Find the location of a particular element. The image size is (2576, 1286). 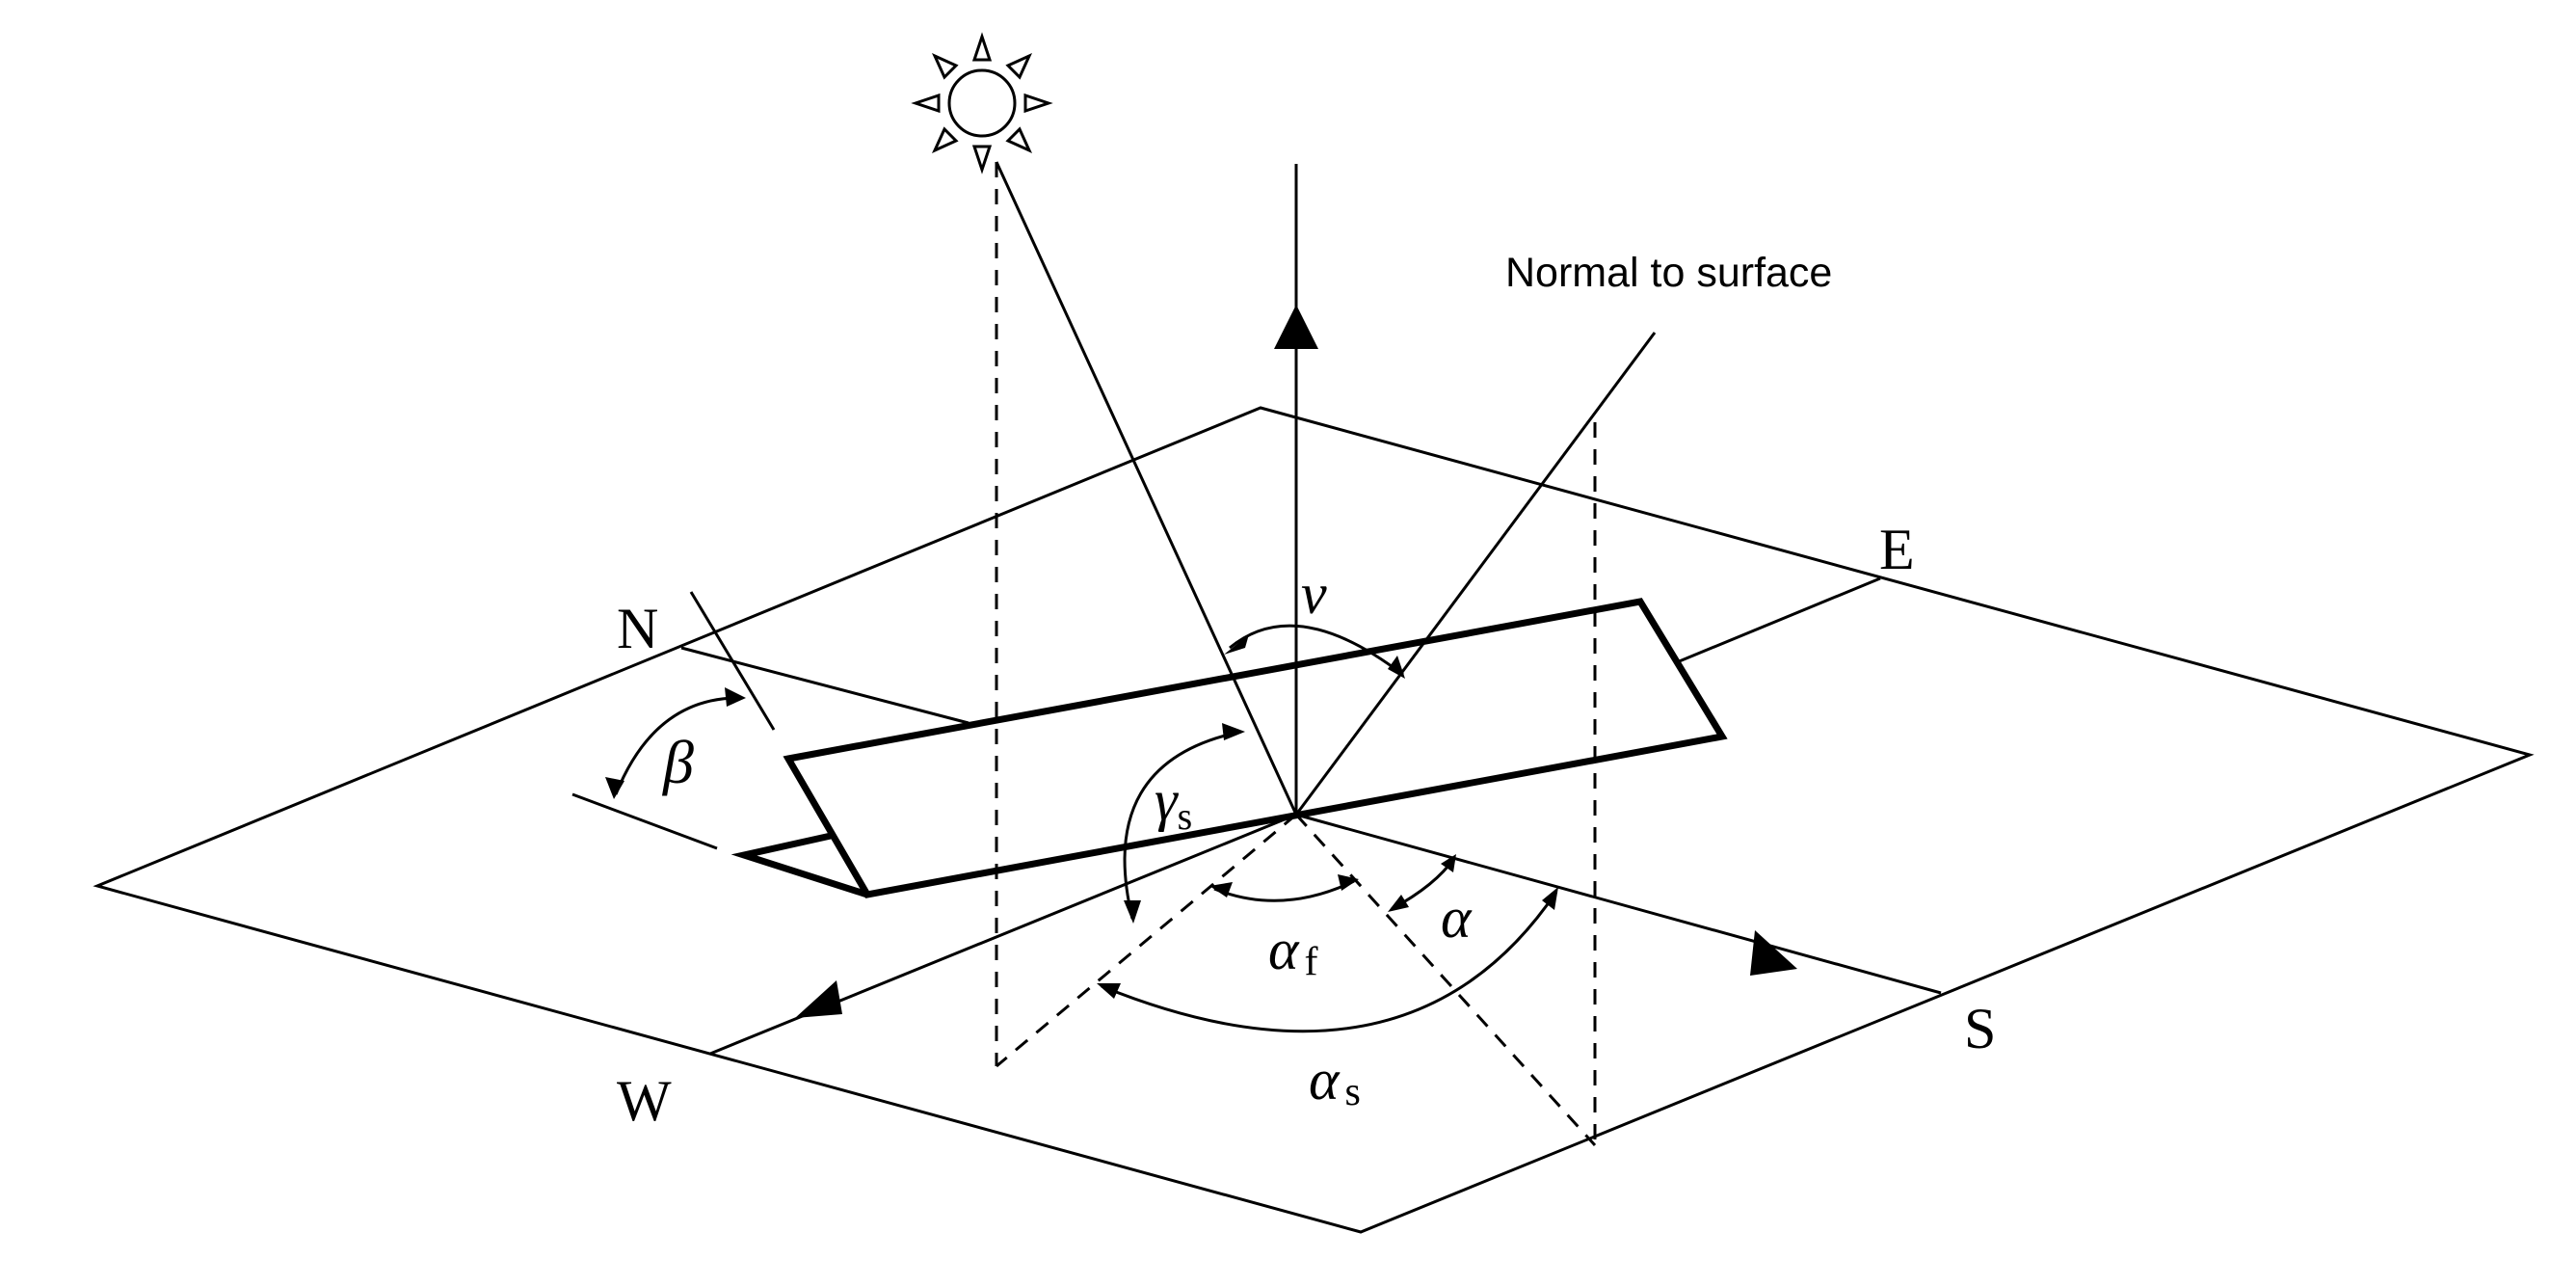

sun-ray is located at coordinates (1146, 488).